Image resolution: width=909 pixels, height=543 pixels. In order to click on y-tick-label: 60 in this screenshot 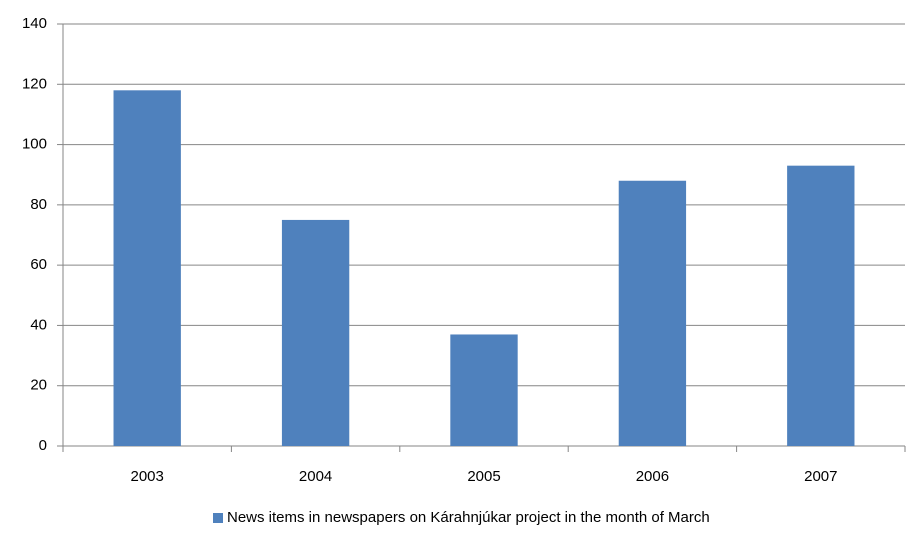, I will do `click(38, 264)`.